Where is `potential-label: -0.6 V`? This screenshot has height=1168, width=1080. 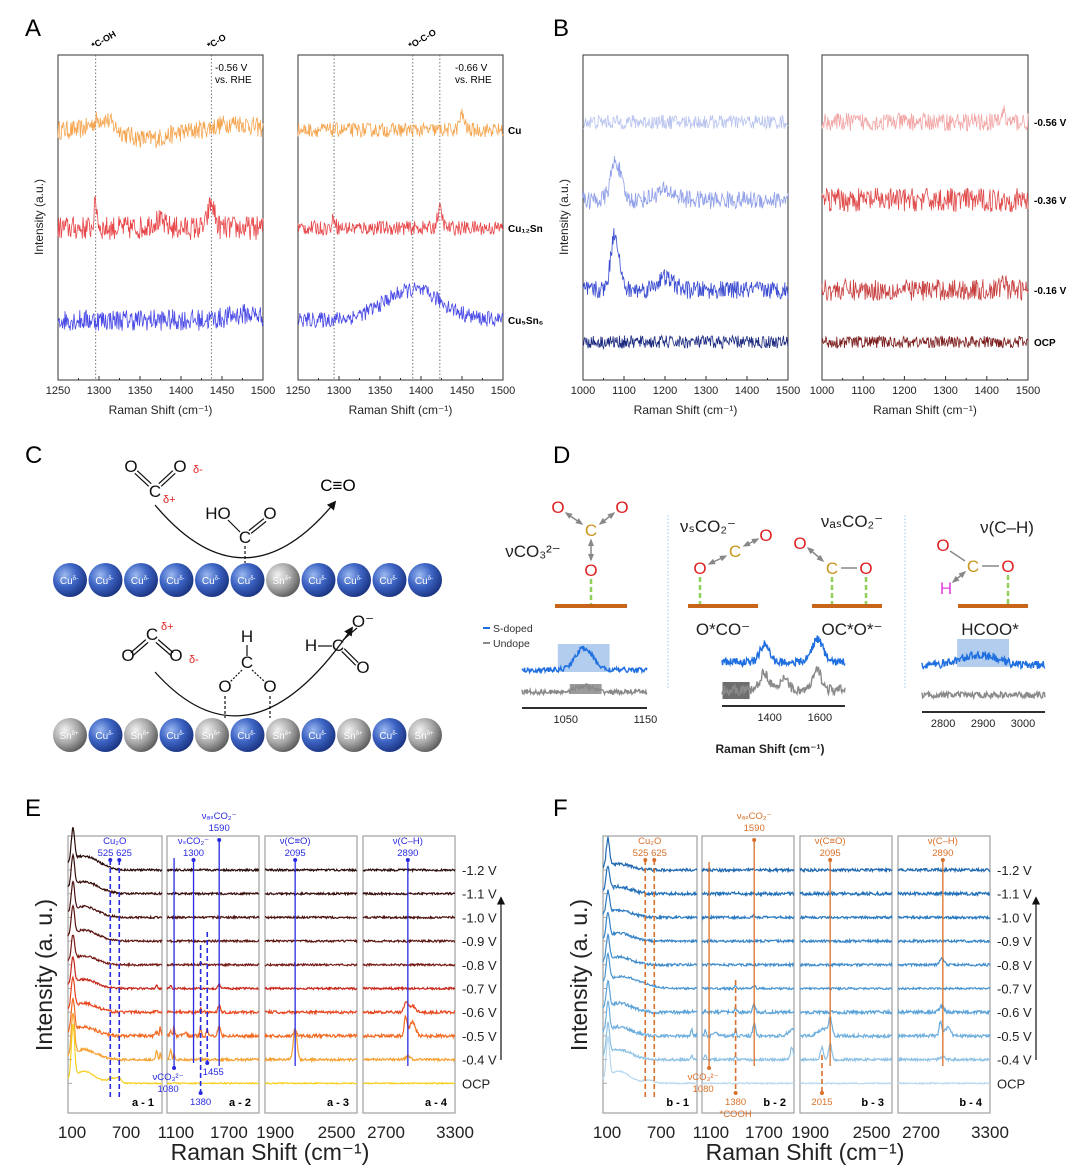
potential-label: -0.6 V is located at coordinates (479, 1012).